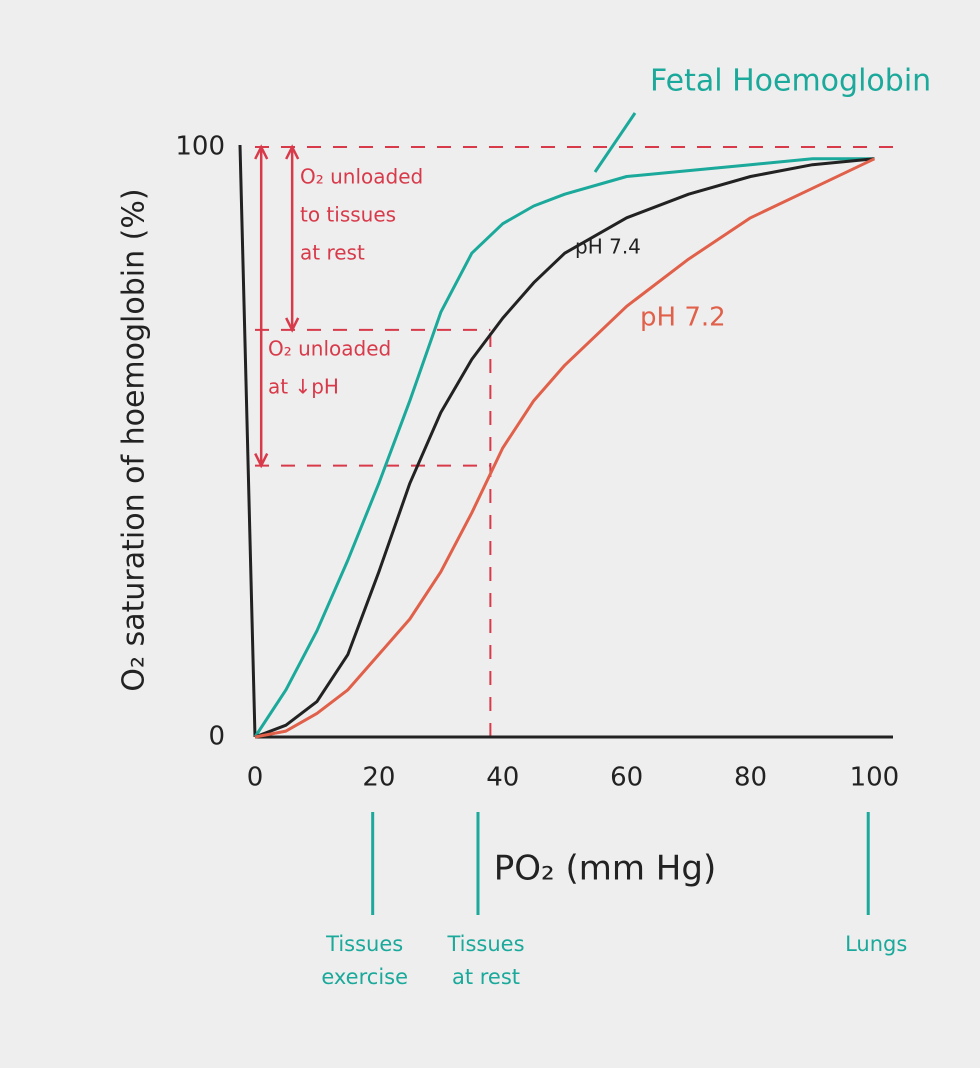 The height and width of the screenshot is (1068, 980). Describe the element at coordinates (875, 778) in the screenshot. I see `x-tick-label: 100` at that location.